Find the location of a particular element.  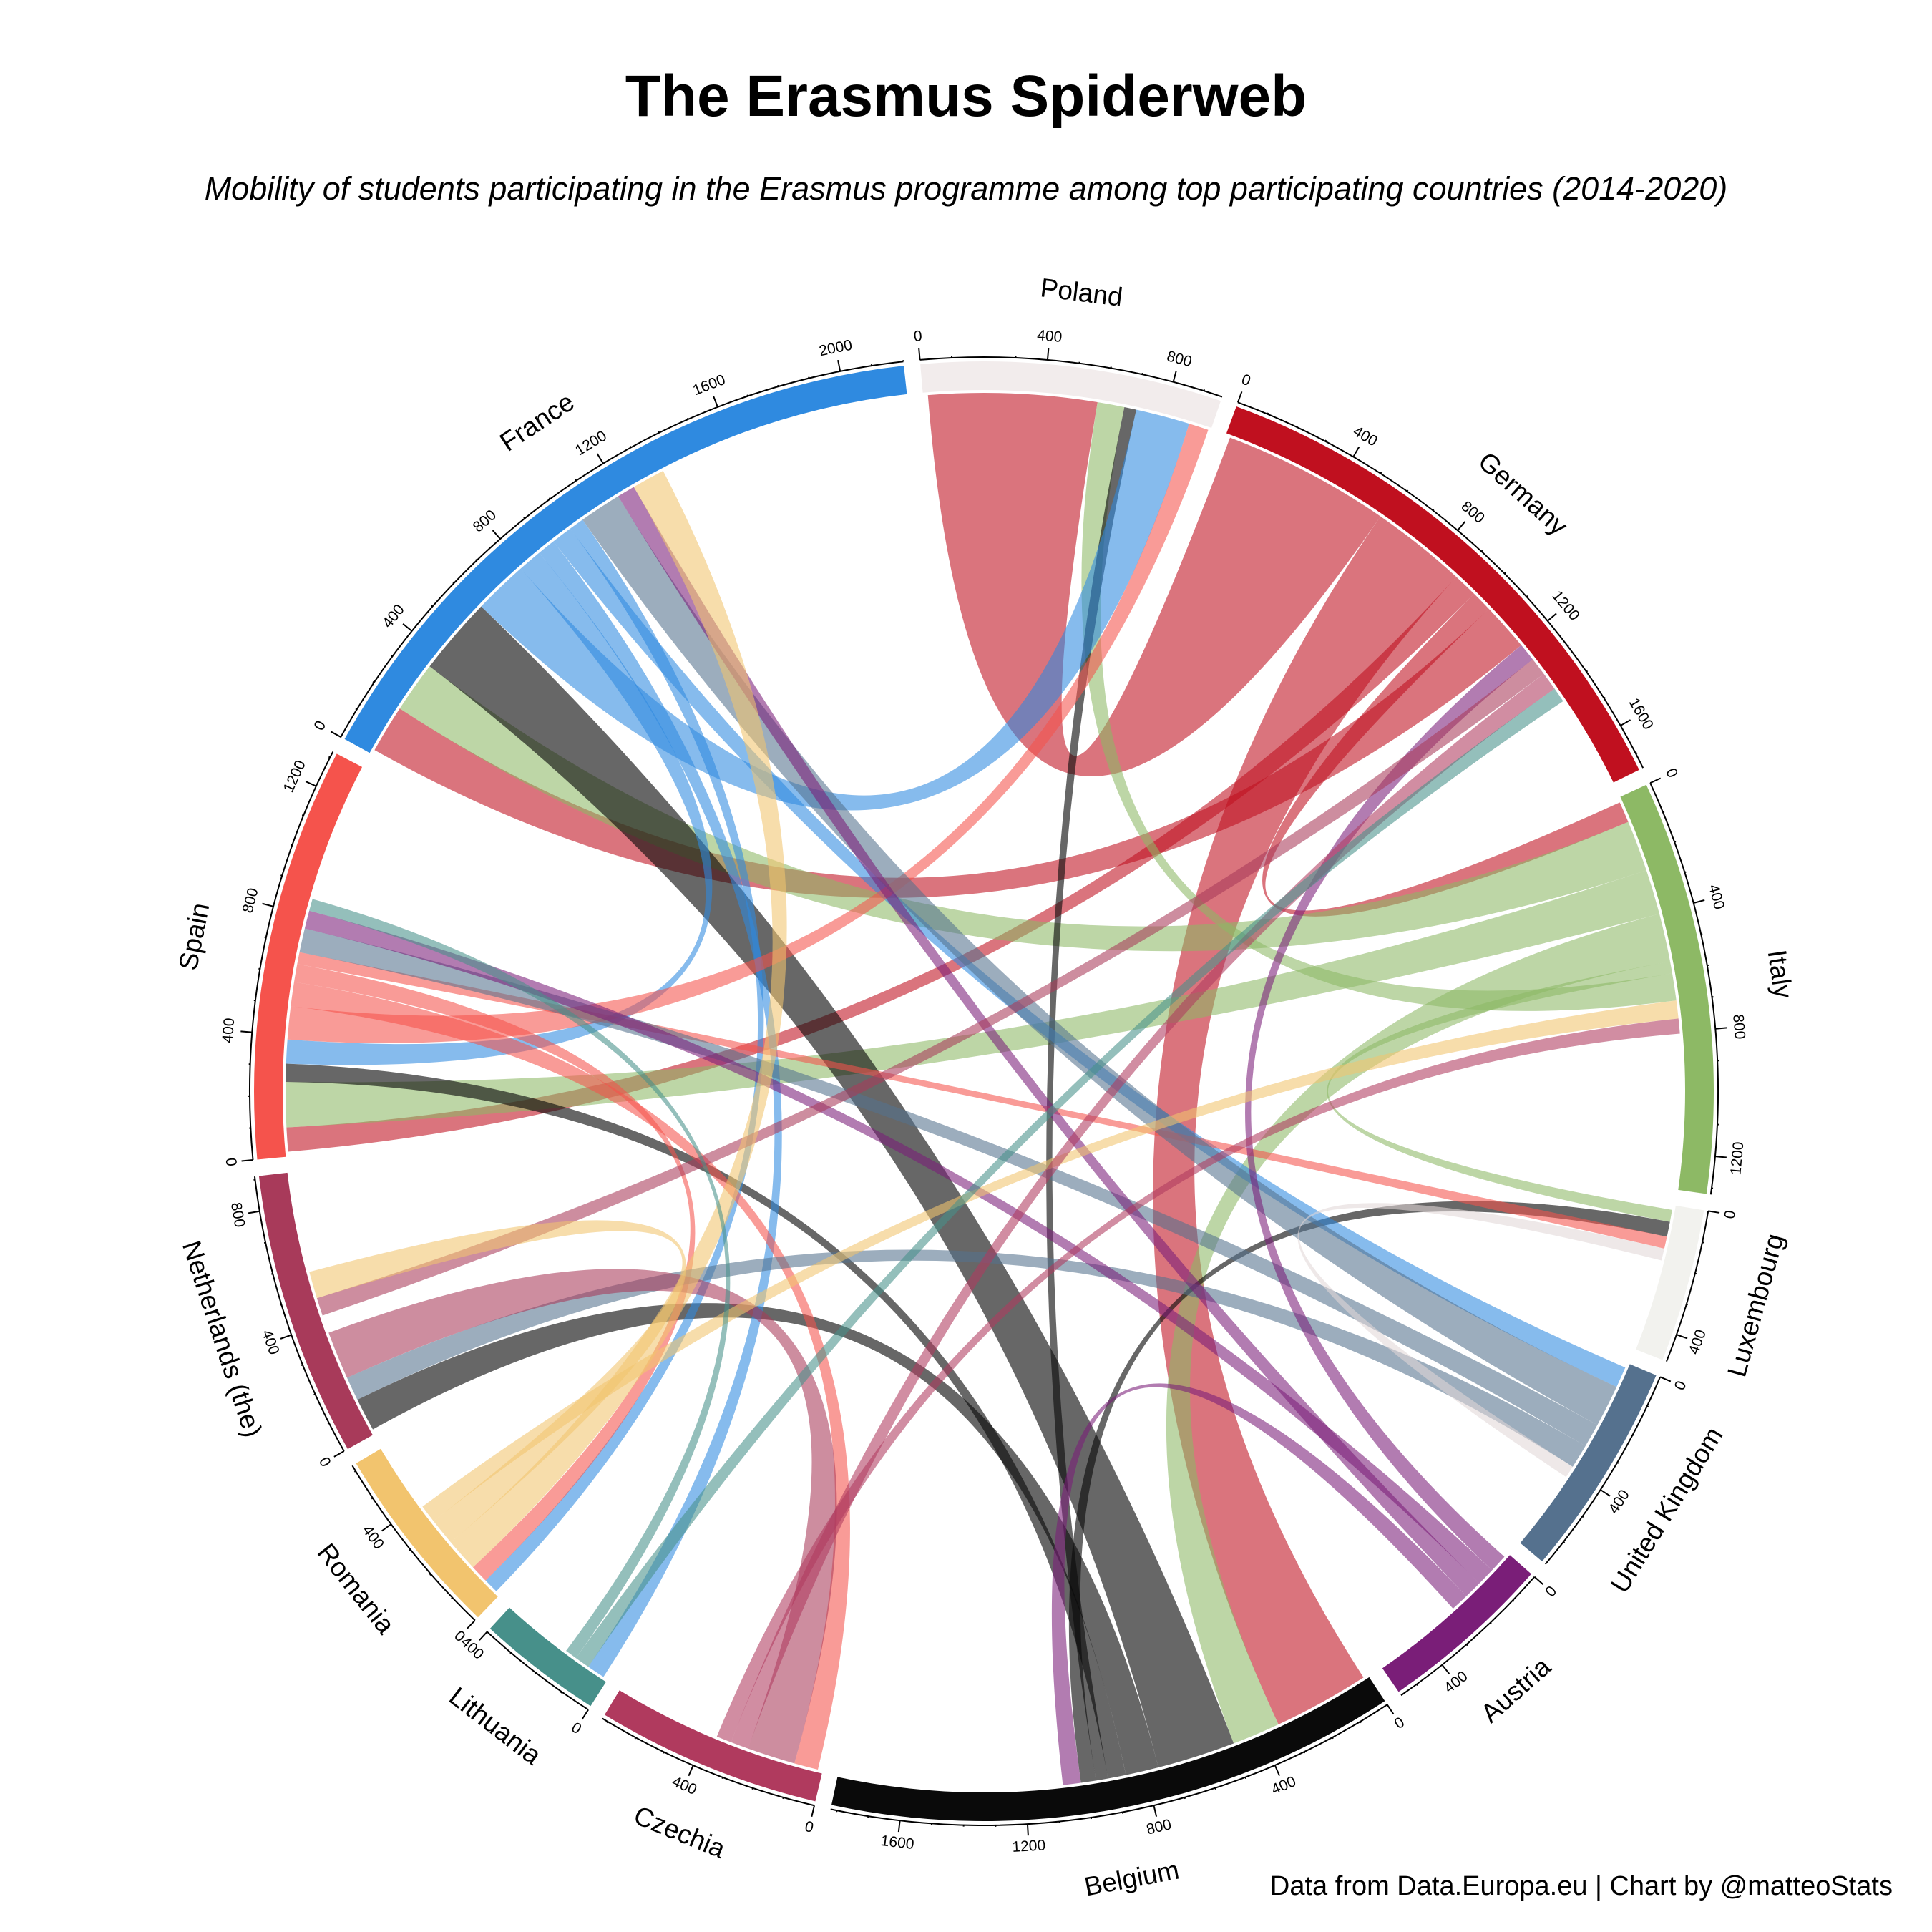

group-label-germany: Germany is located at coordinates (1523, 495).